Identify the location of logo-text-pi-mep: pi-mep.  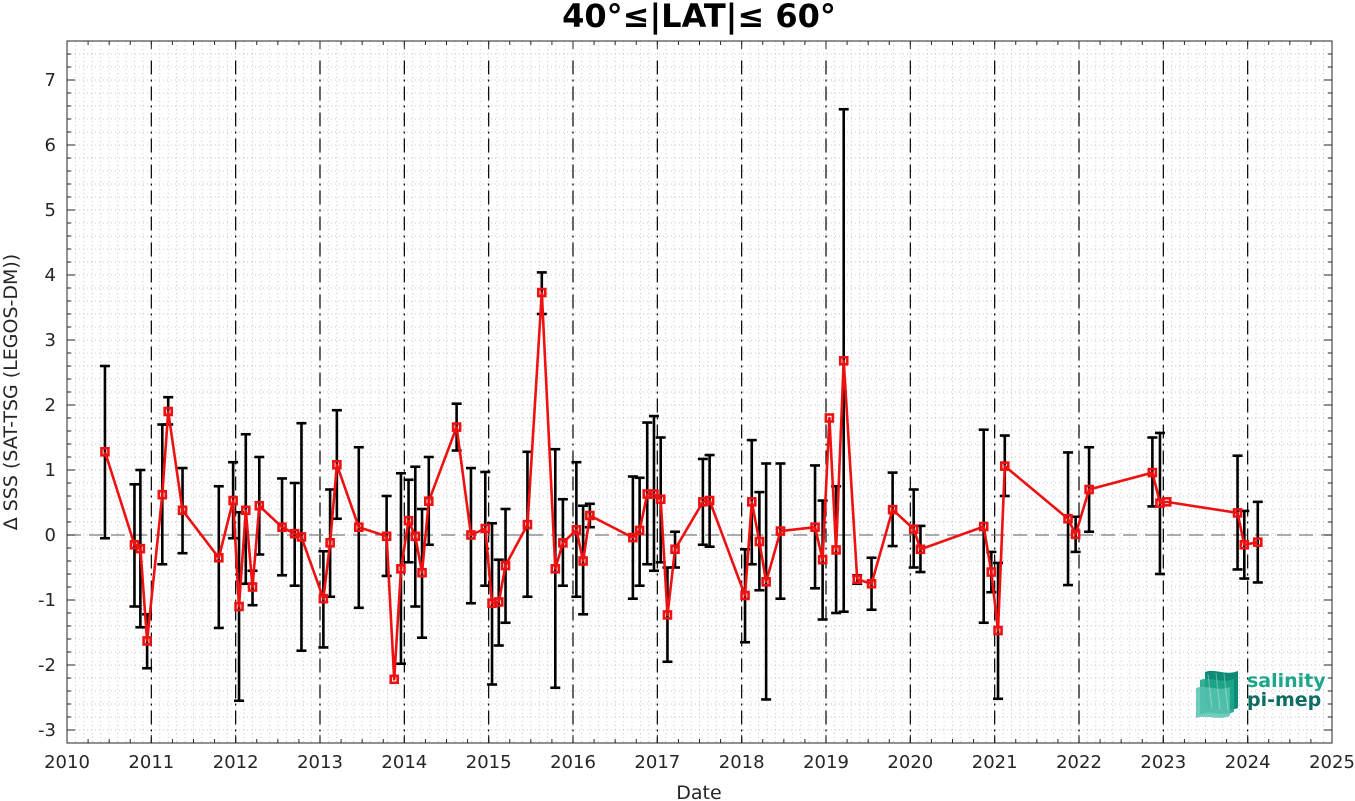
(1284, 700).